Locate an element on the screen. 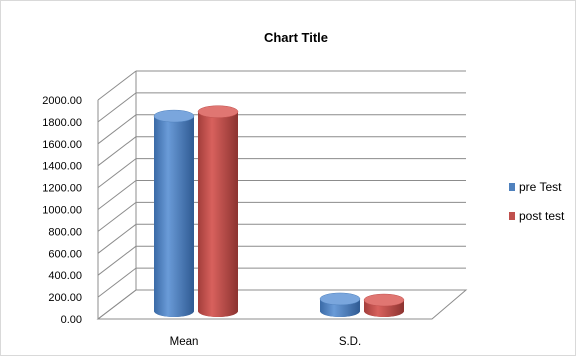  bar-post-test-mean is located at coordinates (218, 211).